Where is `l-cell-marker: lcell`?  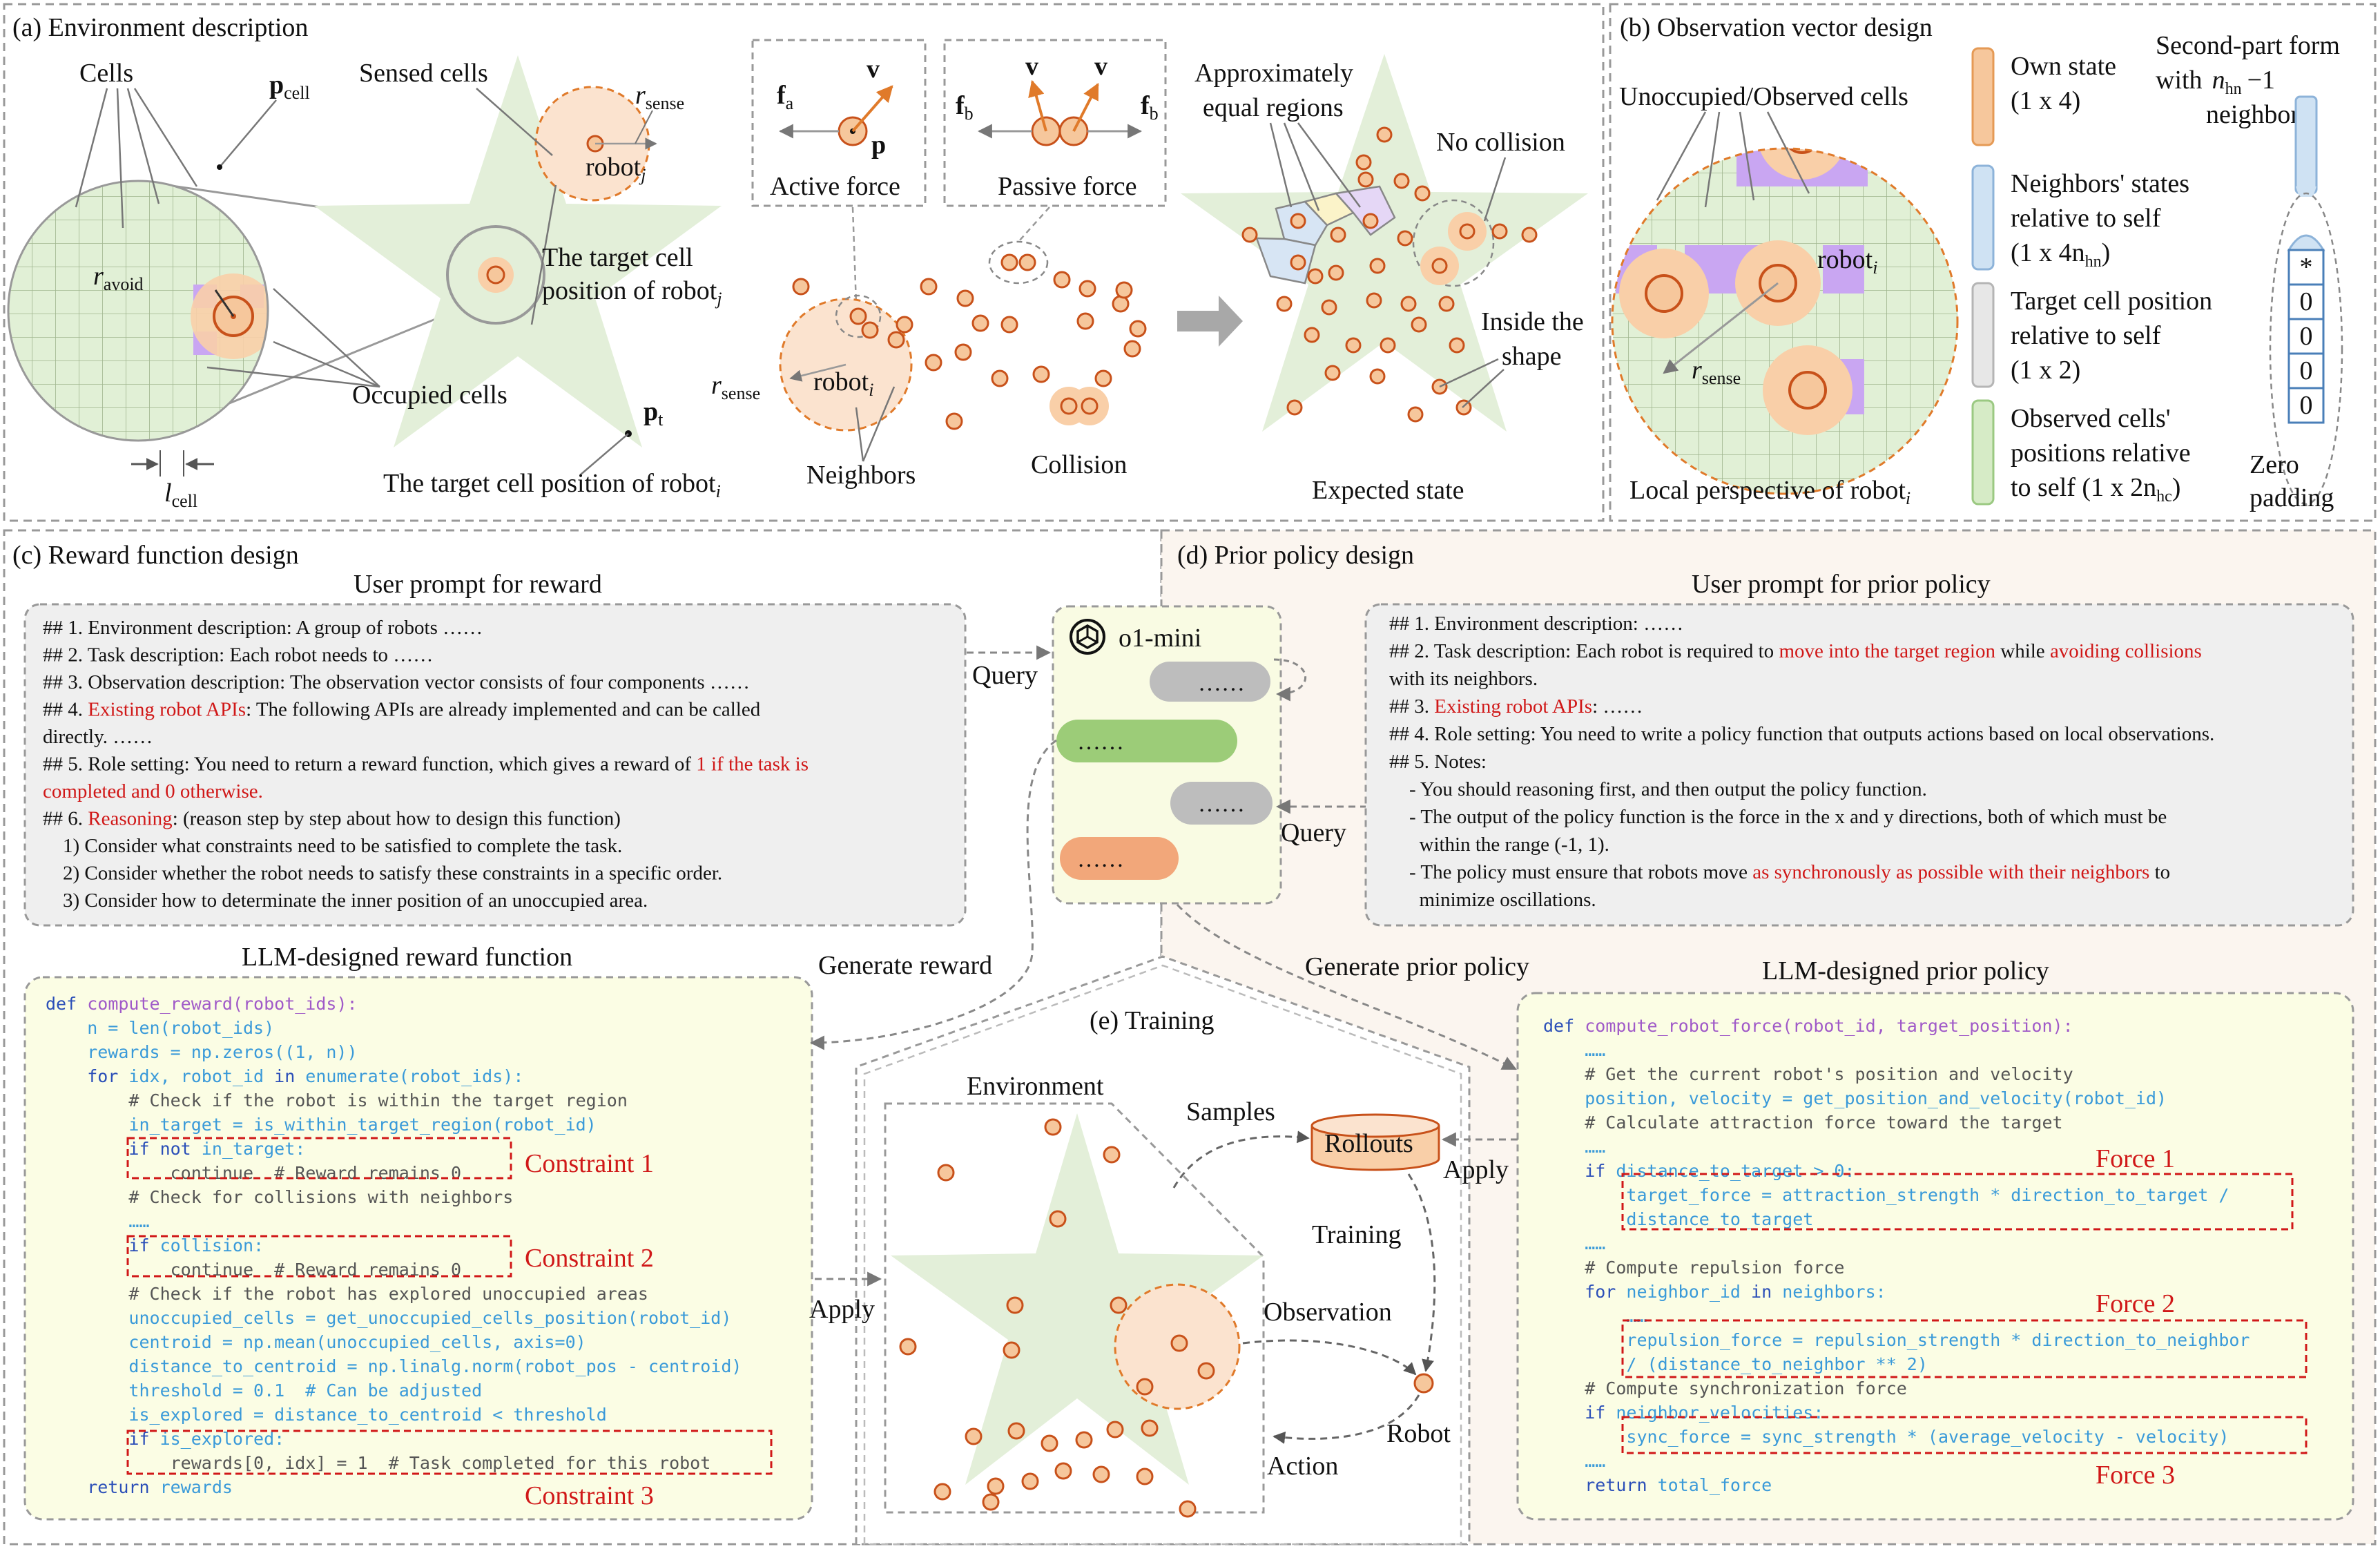 l-cell-marker: lcell is located at coordinates (172, 480).